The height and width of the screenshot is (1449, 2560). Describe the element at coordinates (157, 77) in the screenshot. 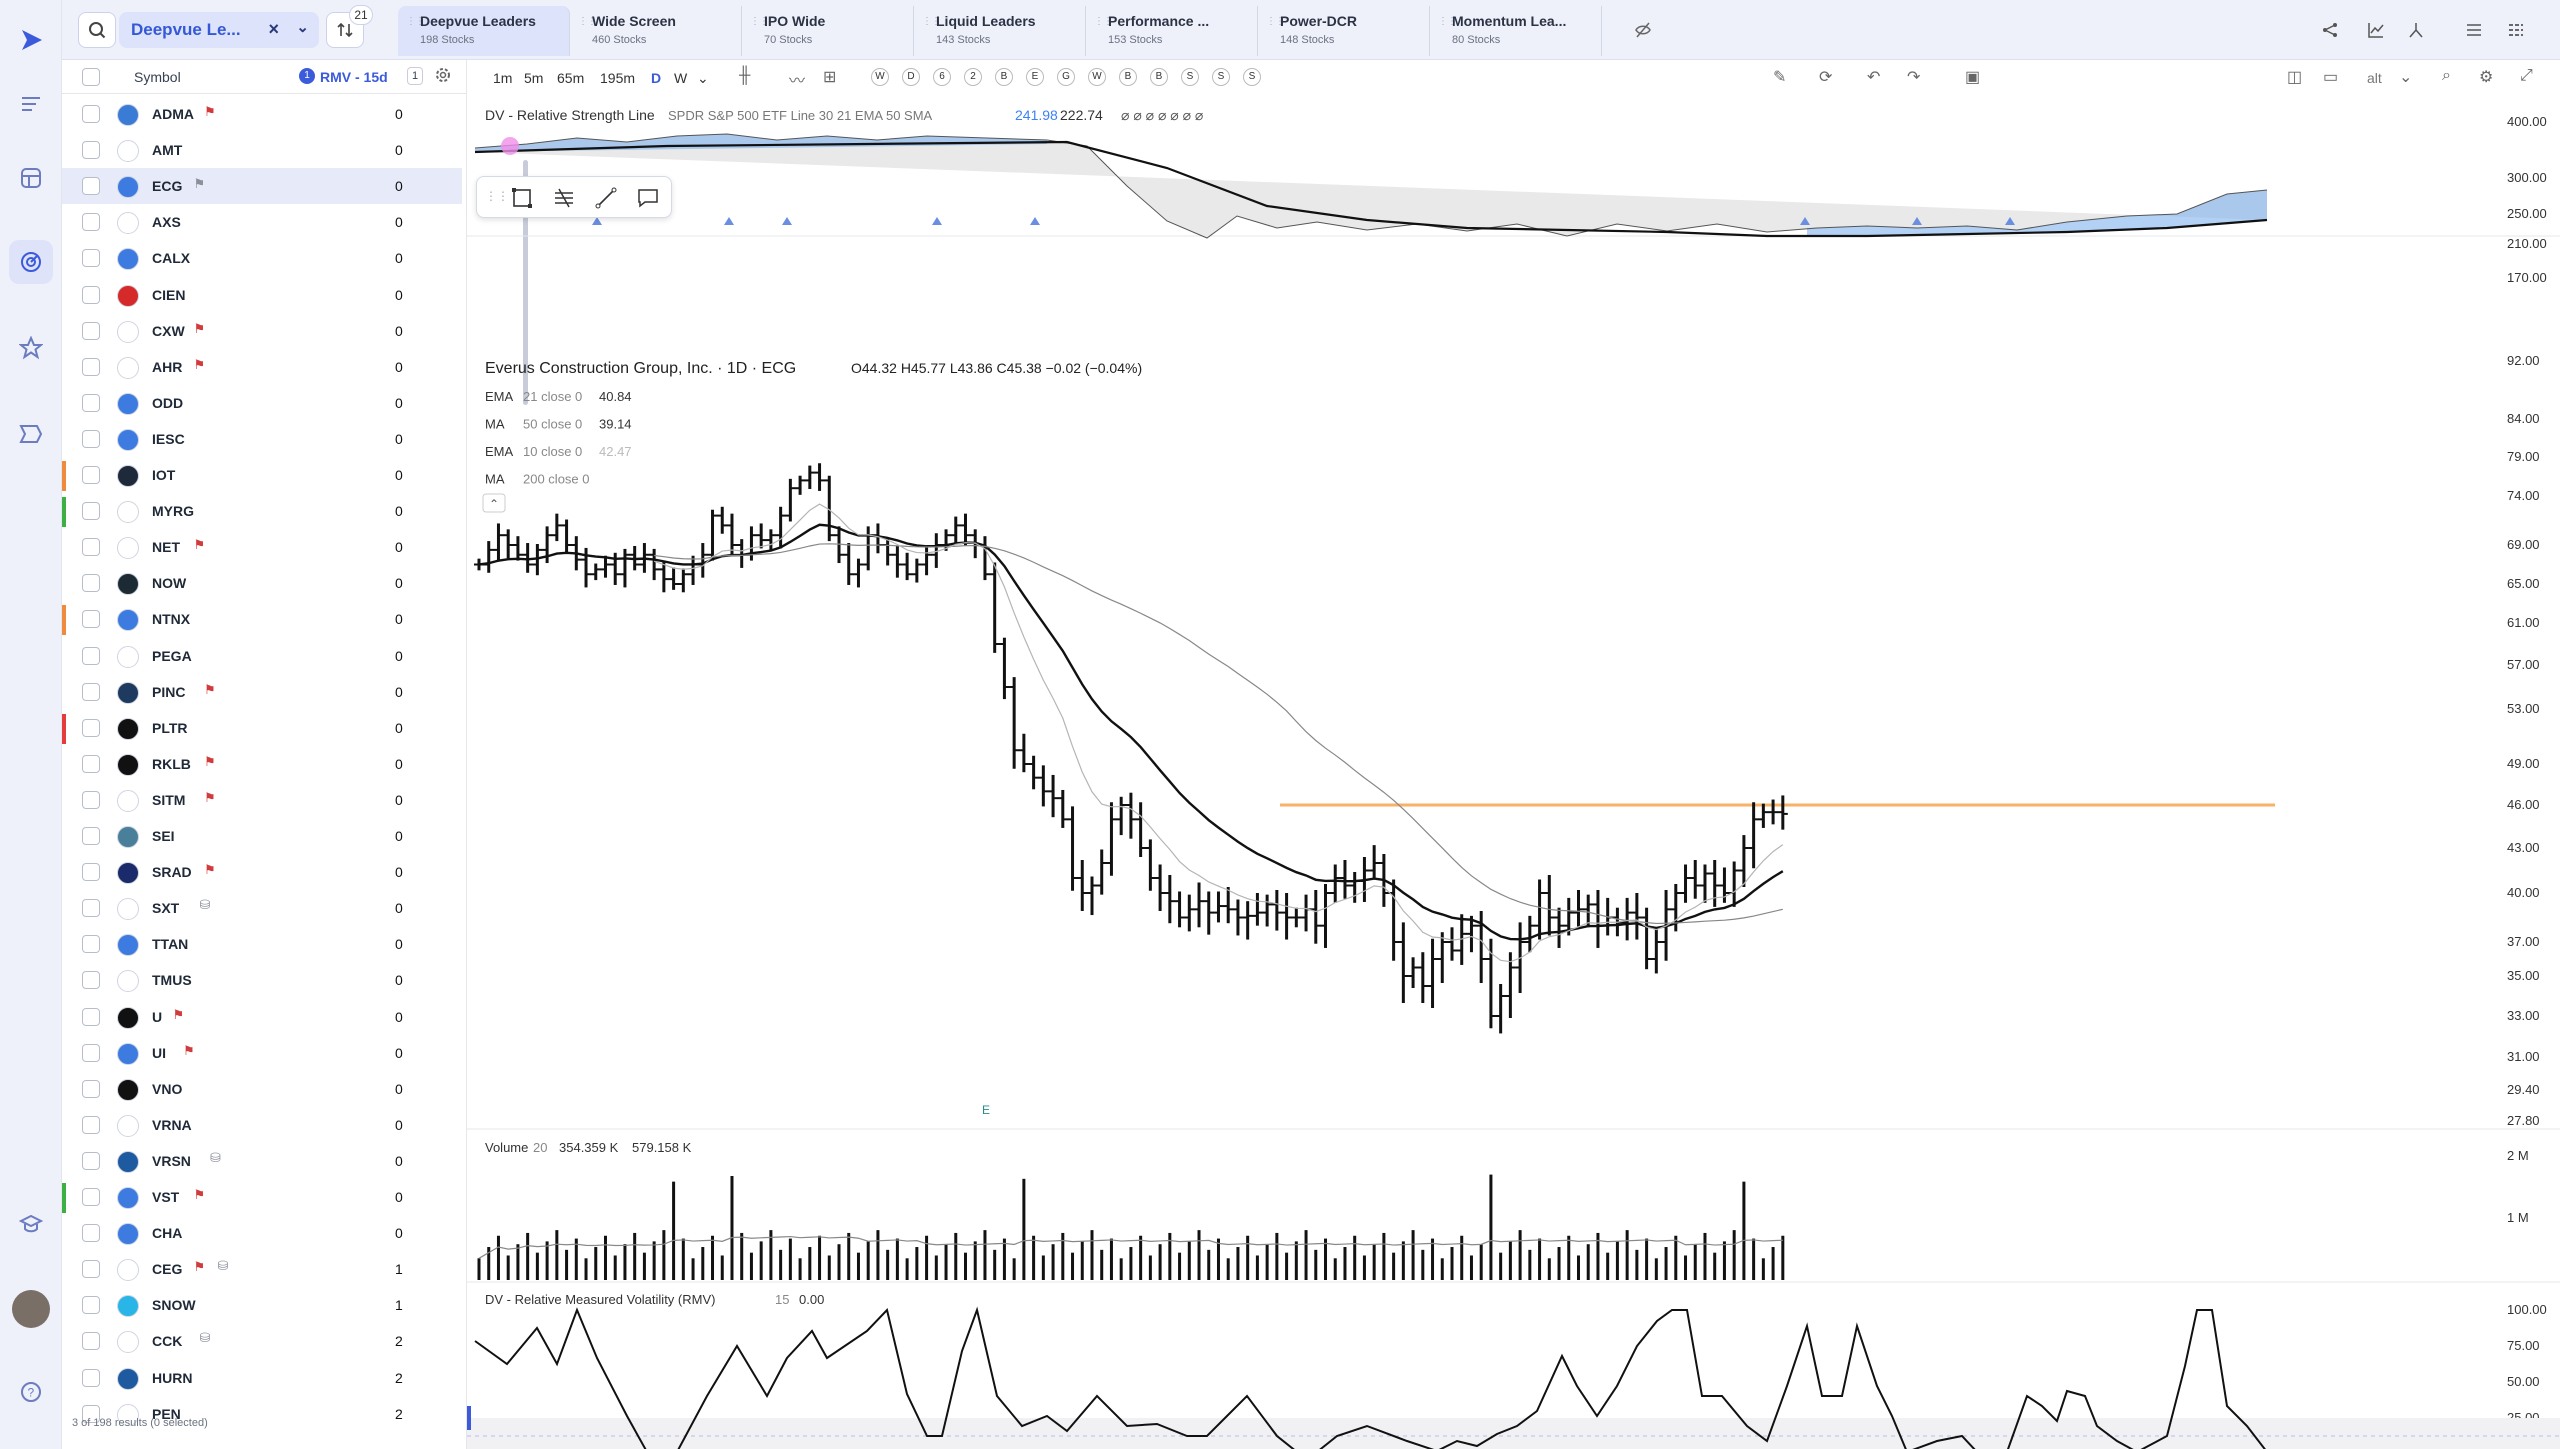

I see `symbol-column-header: Symbol` at that location.